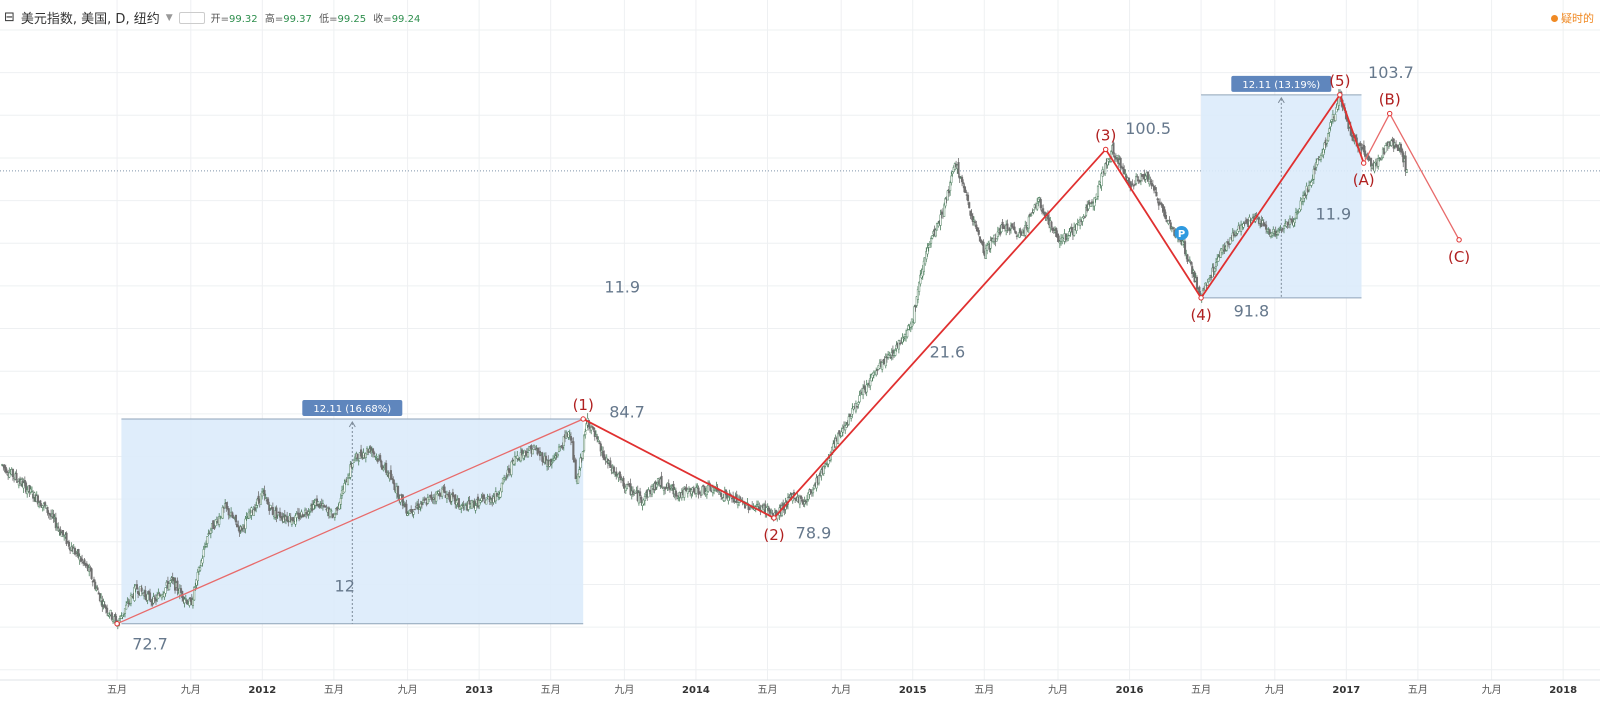 The width and height of the screenshot is (1600, 708). Describe the element at coordinates (9, 17) in the screenshot. I see `collapse-icon: ⊟` at that location.